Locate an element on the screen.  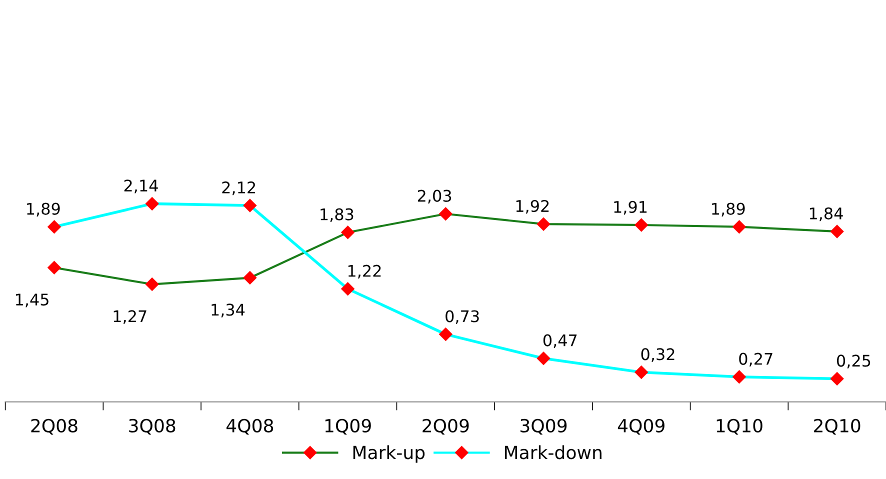
data-label: 0,32 is located at coordinates (657, 355).